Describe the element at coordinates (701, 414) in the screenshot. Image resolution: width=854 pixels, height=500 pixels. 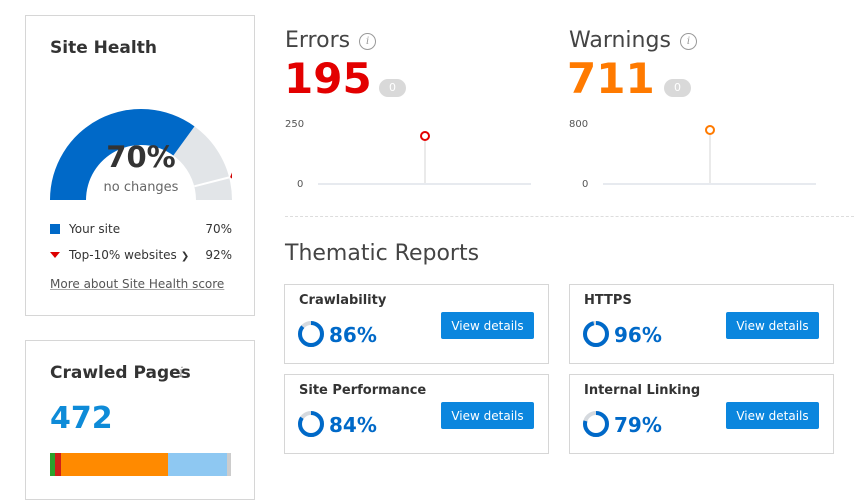
I see `report-card-internal-linking: Internal Linking 79% View details` at that location.